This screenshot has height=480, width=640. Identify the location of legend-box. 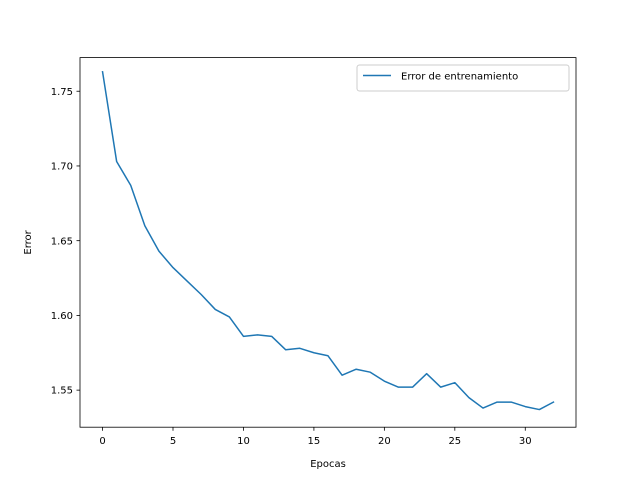
(463, 78).